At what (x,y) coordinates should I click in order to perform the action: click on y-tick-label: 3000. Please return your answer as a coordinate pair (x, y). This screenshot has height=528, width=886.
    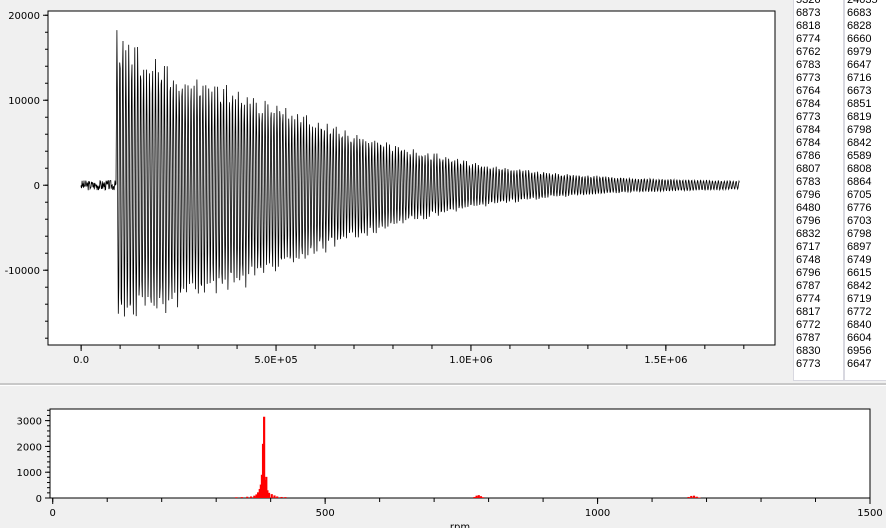
    Looking at the image, I should click on (29, 422).